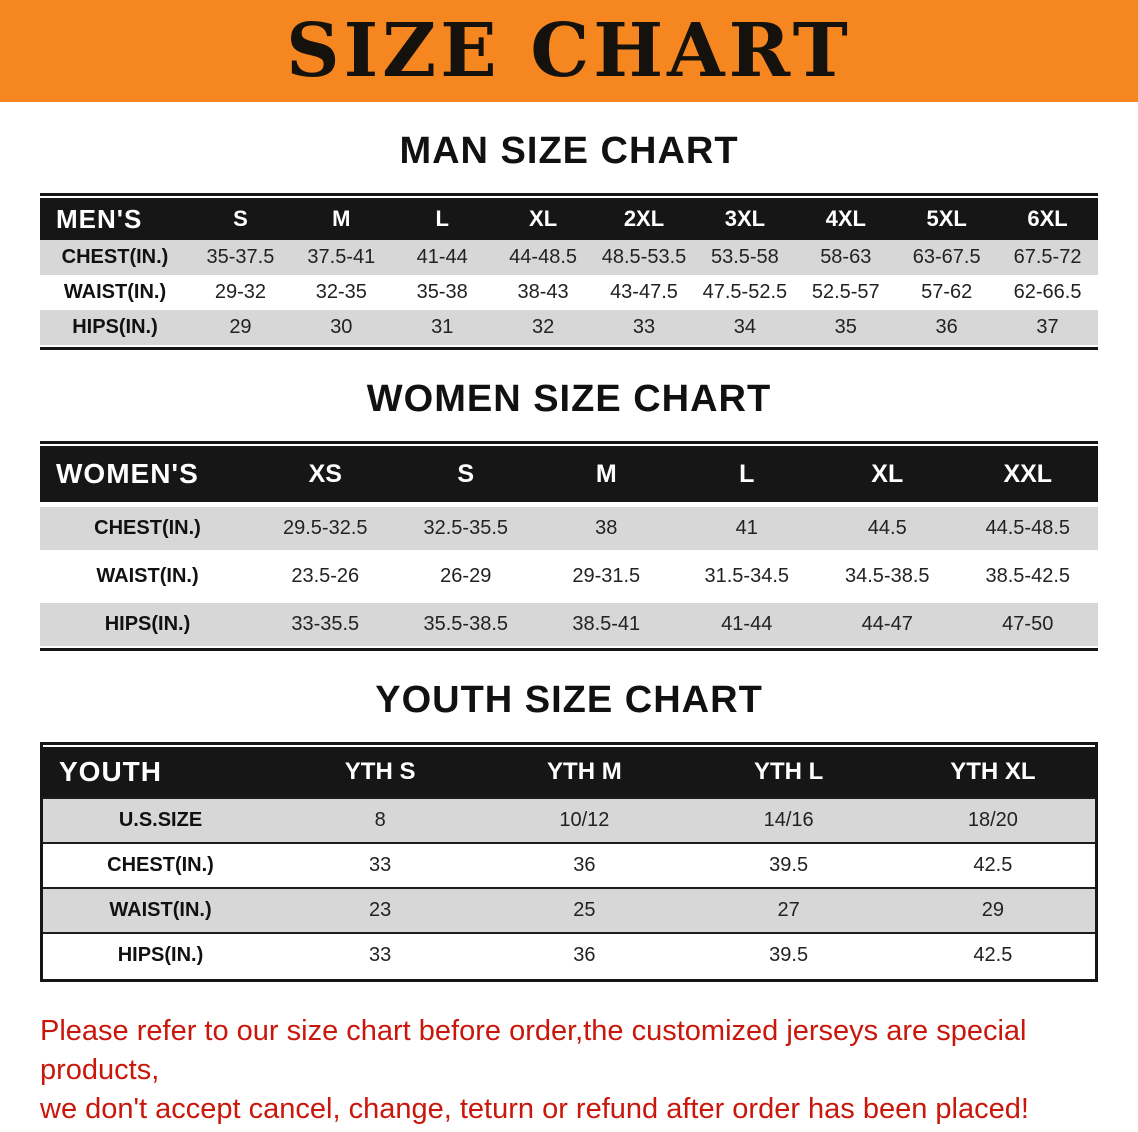 This screenshot has width=1138, height=1132. I want to click on men-section-heading: MAN SIZE CHART, so click(569, 151).